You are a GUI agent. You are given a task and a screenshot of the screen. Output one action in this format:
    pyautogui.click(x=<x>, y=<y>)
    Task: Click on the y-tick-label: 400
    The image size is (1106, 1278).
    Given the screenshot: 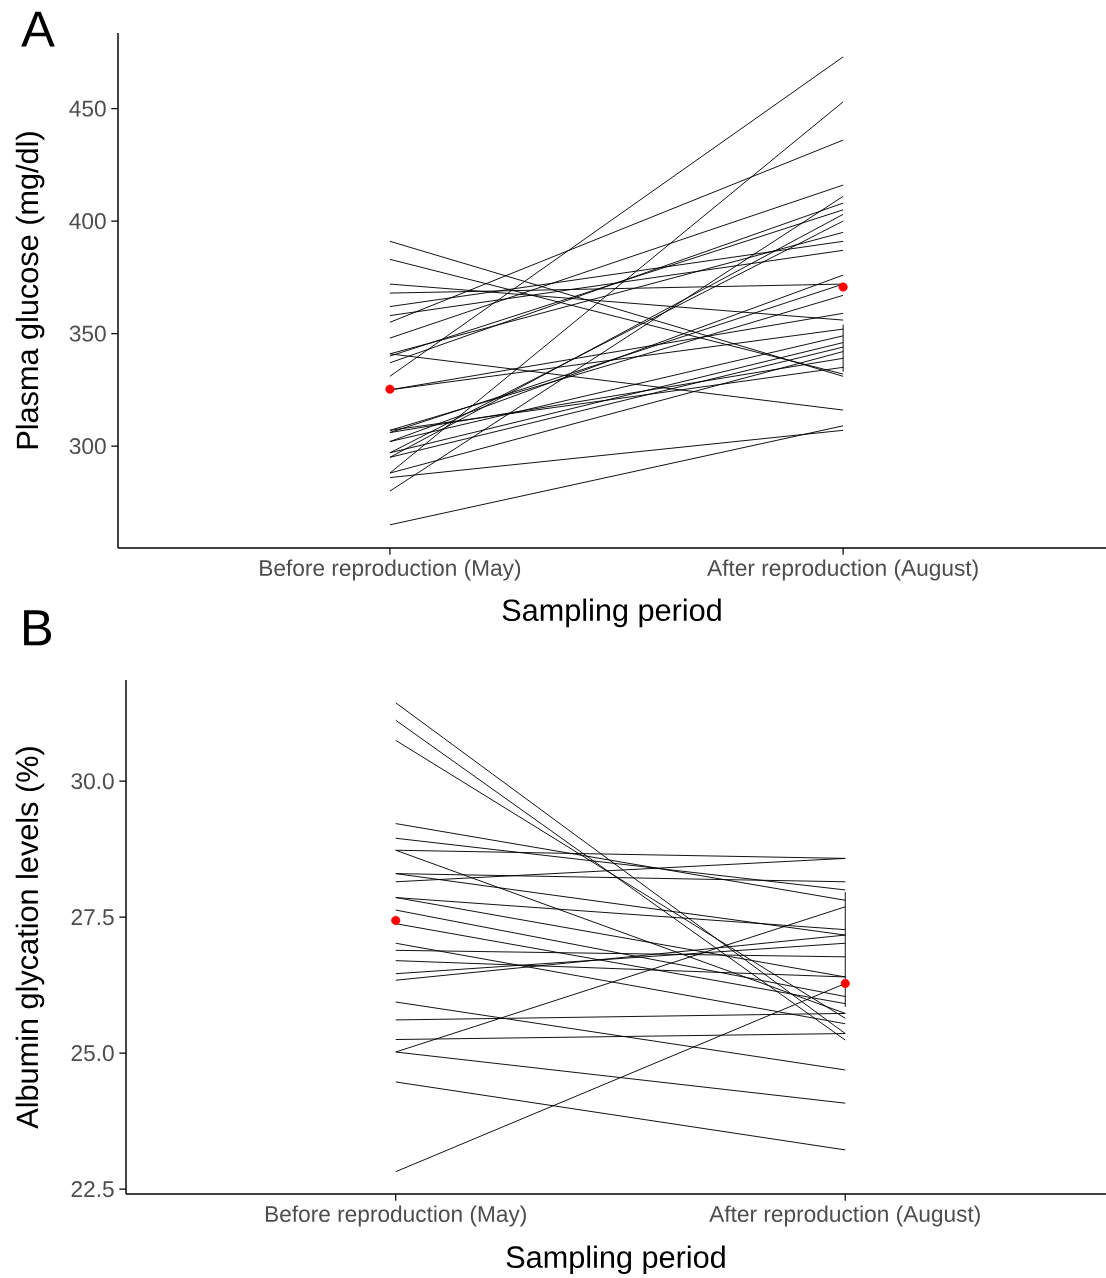 What is the action you would take?
    pyautogui.click(x=87, y=221)
    